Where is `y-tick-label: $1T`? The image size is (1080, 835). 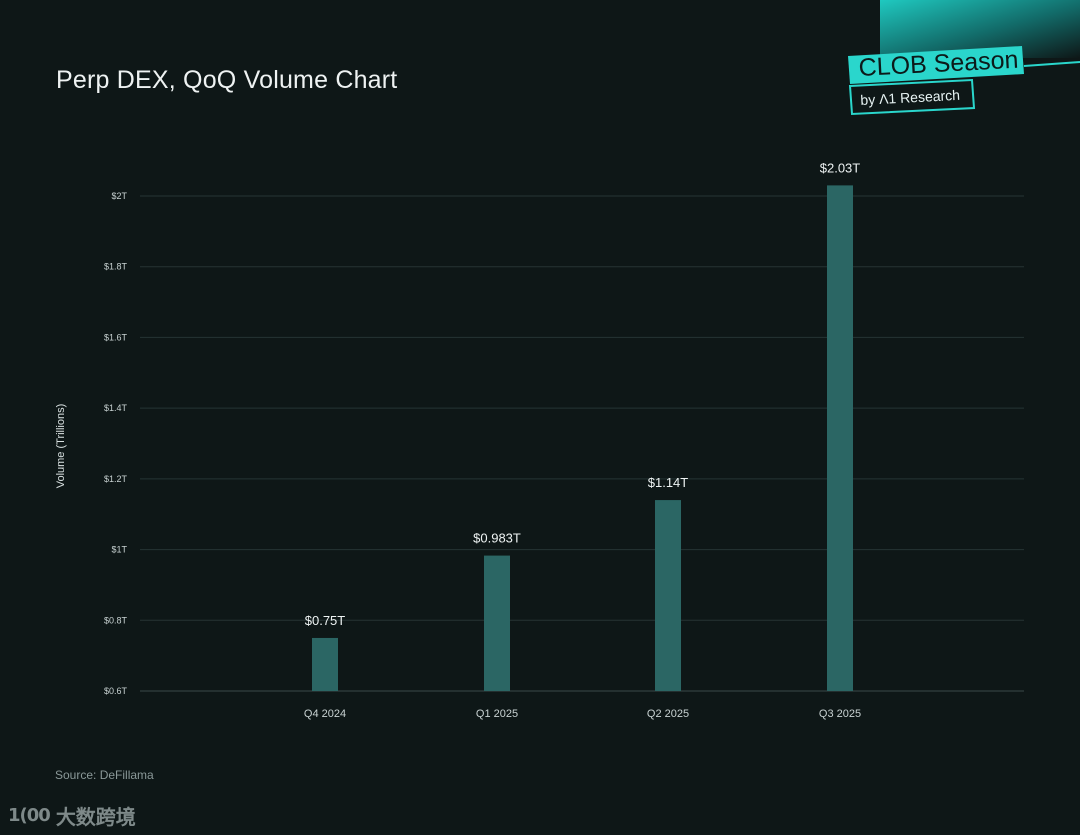
y-tick-label: $1T is located at coordinates (119, 550).